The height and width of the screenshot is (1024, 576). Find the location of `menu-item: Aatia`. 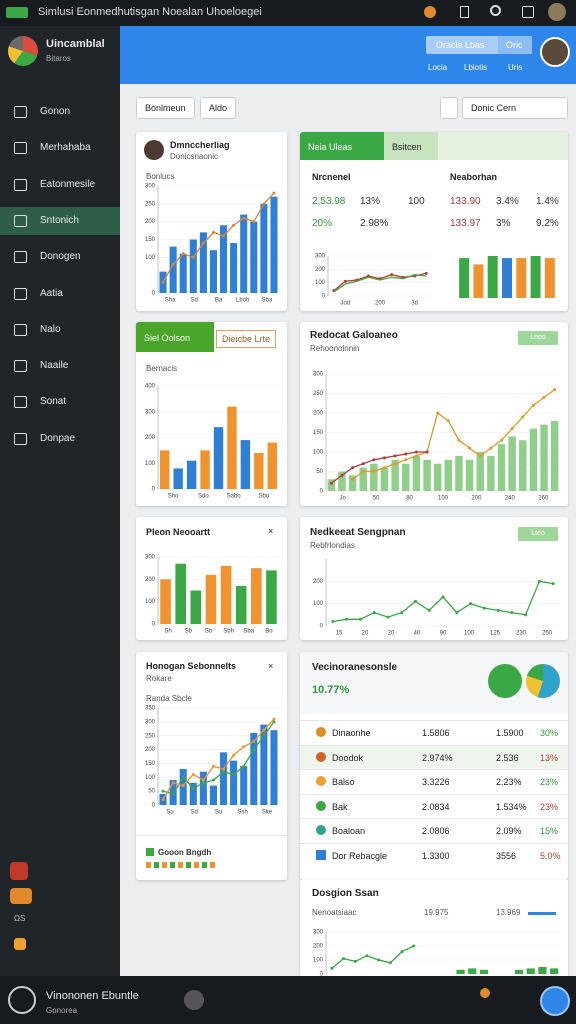

menu-item: Aatia is located at coordinates (60, 294).